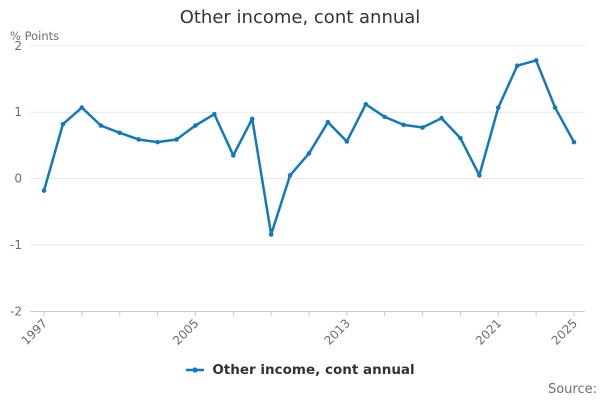 This screenshot has width=600, height=400. I want to click on x-tick-label: 2005, so click(185, 331).